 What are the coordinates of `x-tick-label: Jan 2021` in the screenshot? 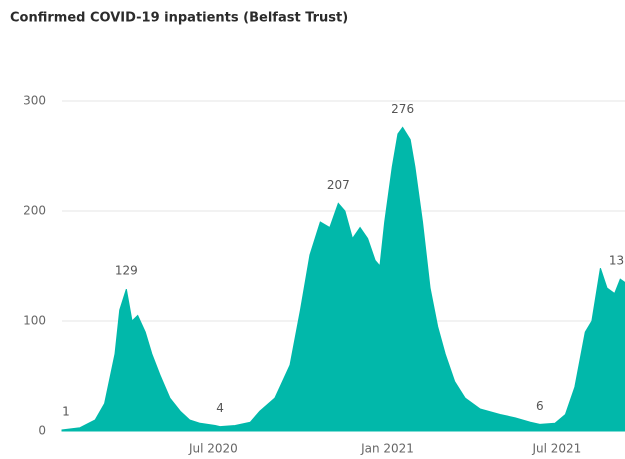 It's located at (387, 449).